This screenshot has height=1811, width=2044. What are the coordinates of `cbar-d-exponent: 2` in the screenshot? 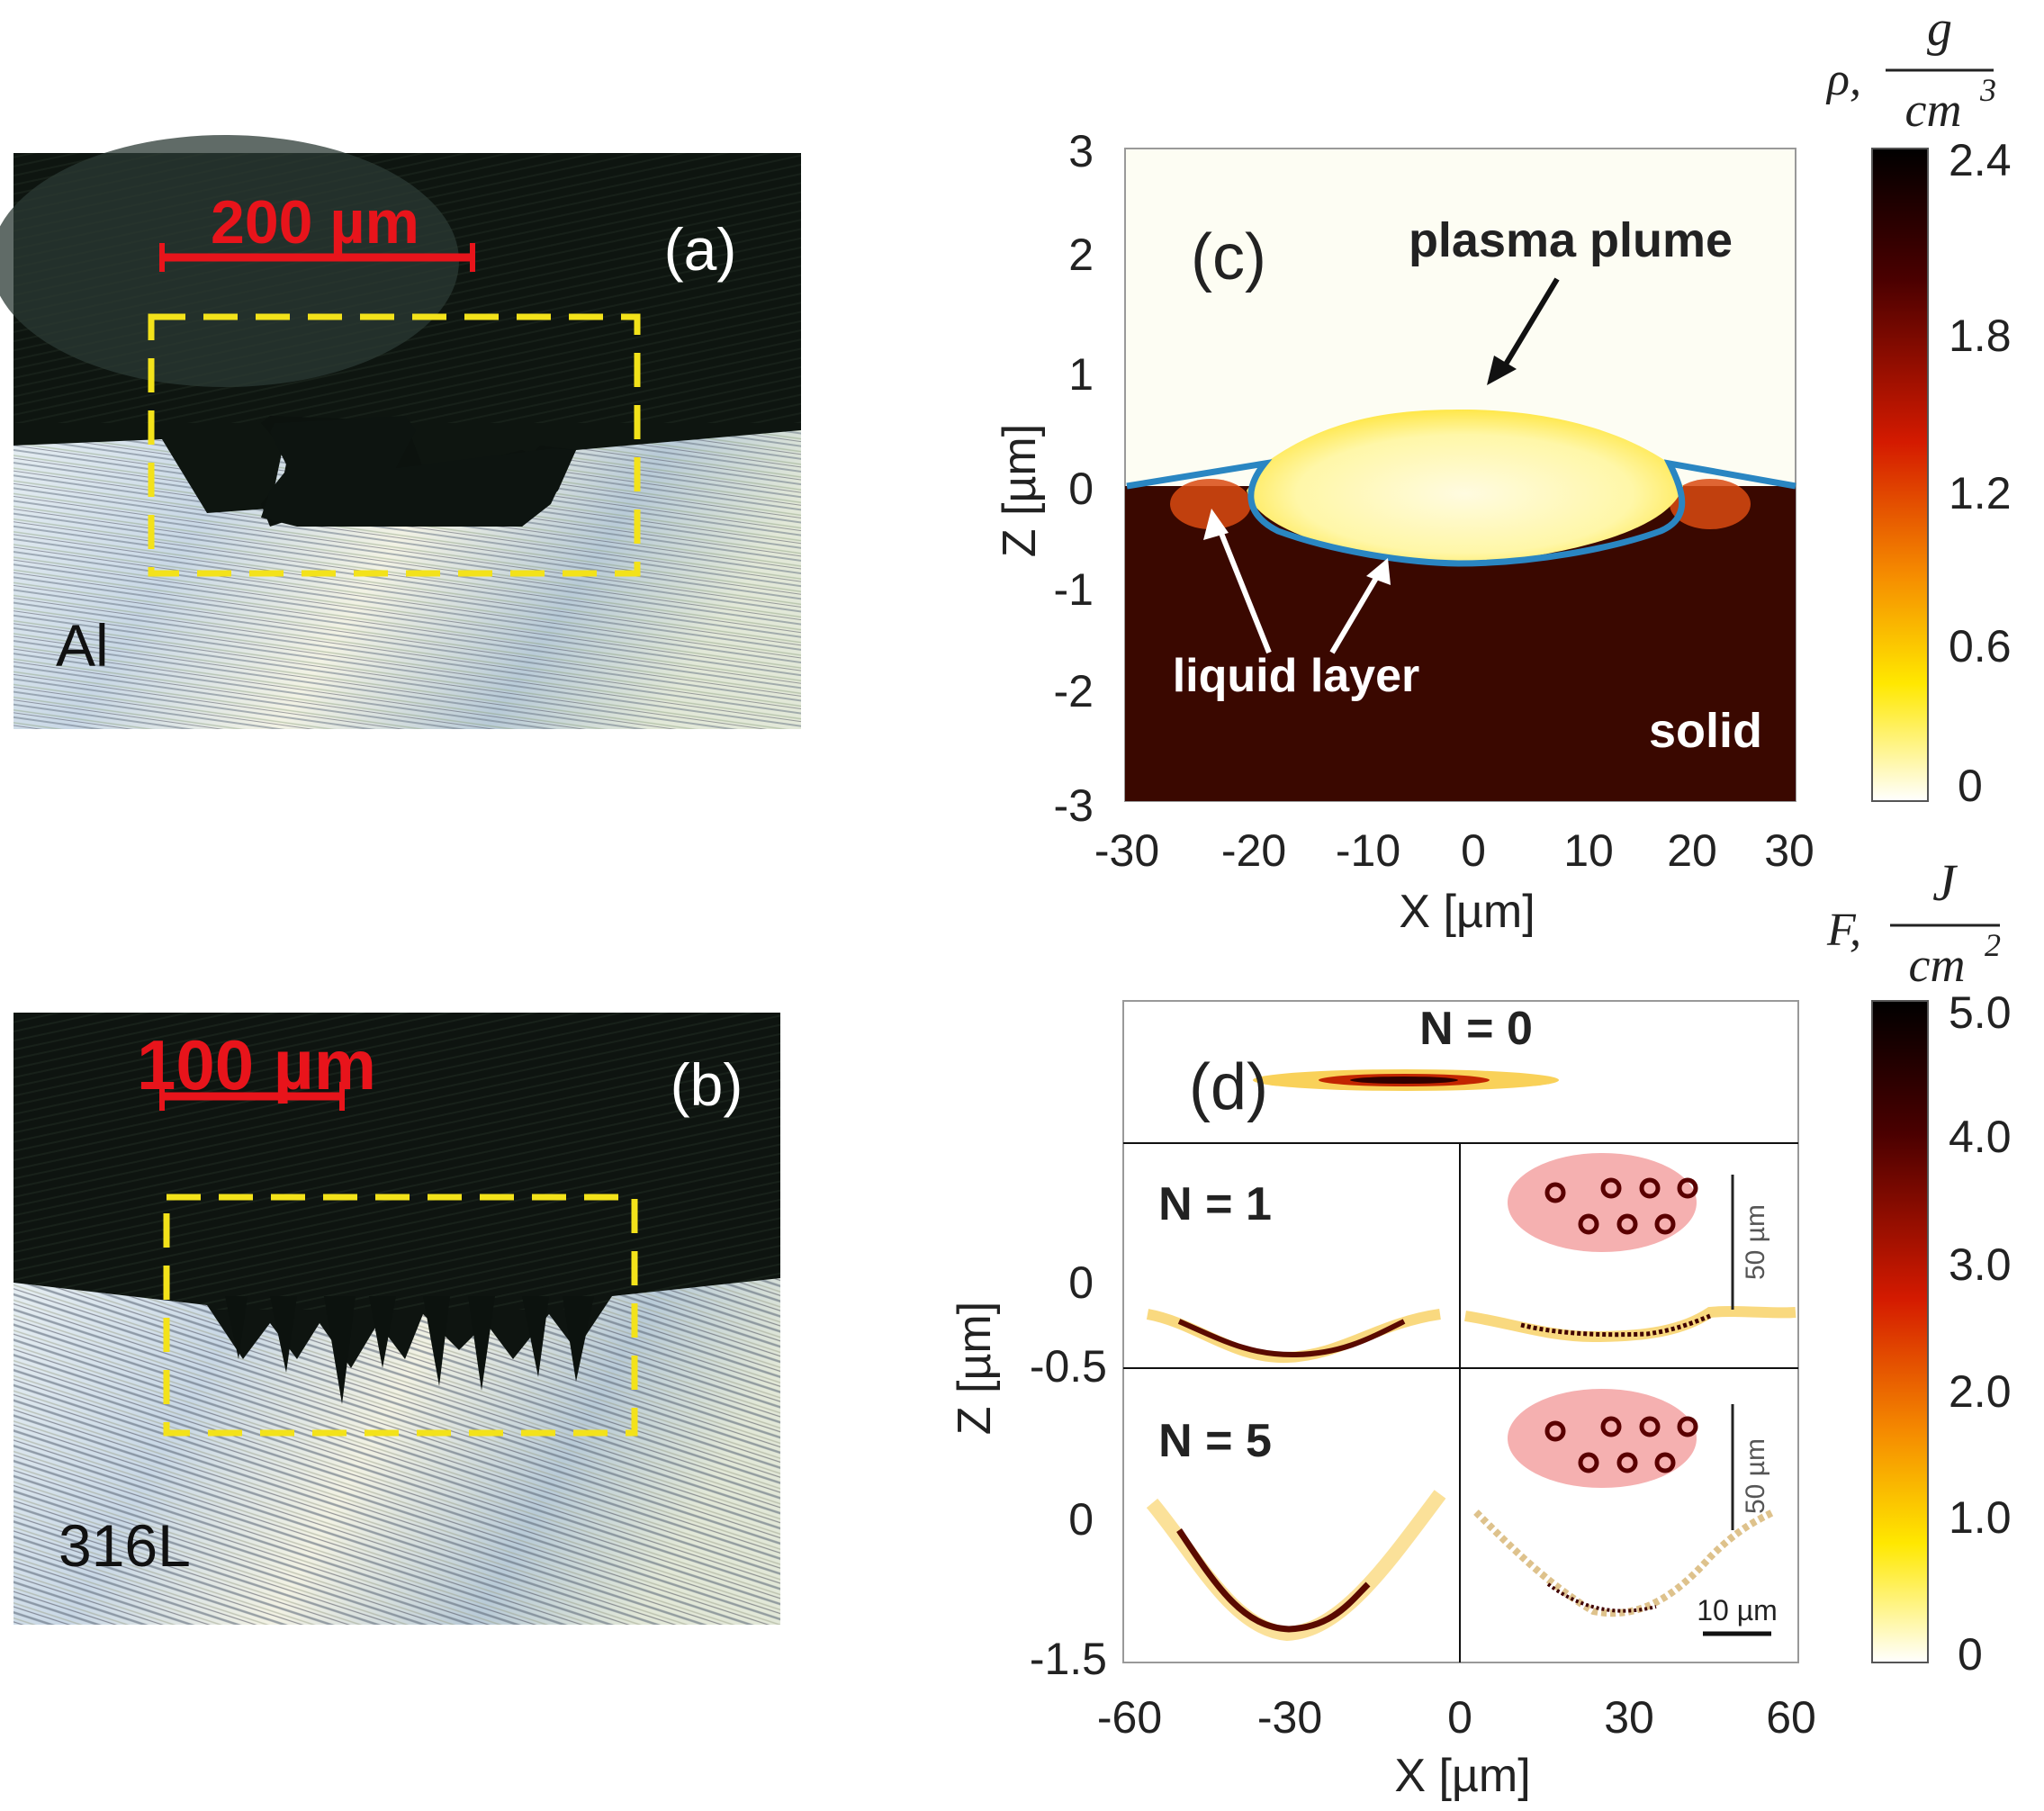 It's located at (1993, 945).